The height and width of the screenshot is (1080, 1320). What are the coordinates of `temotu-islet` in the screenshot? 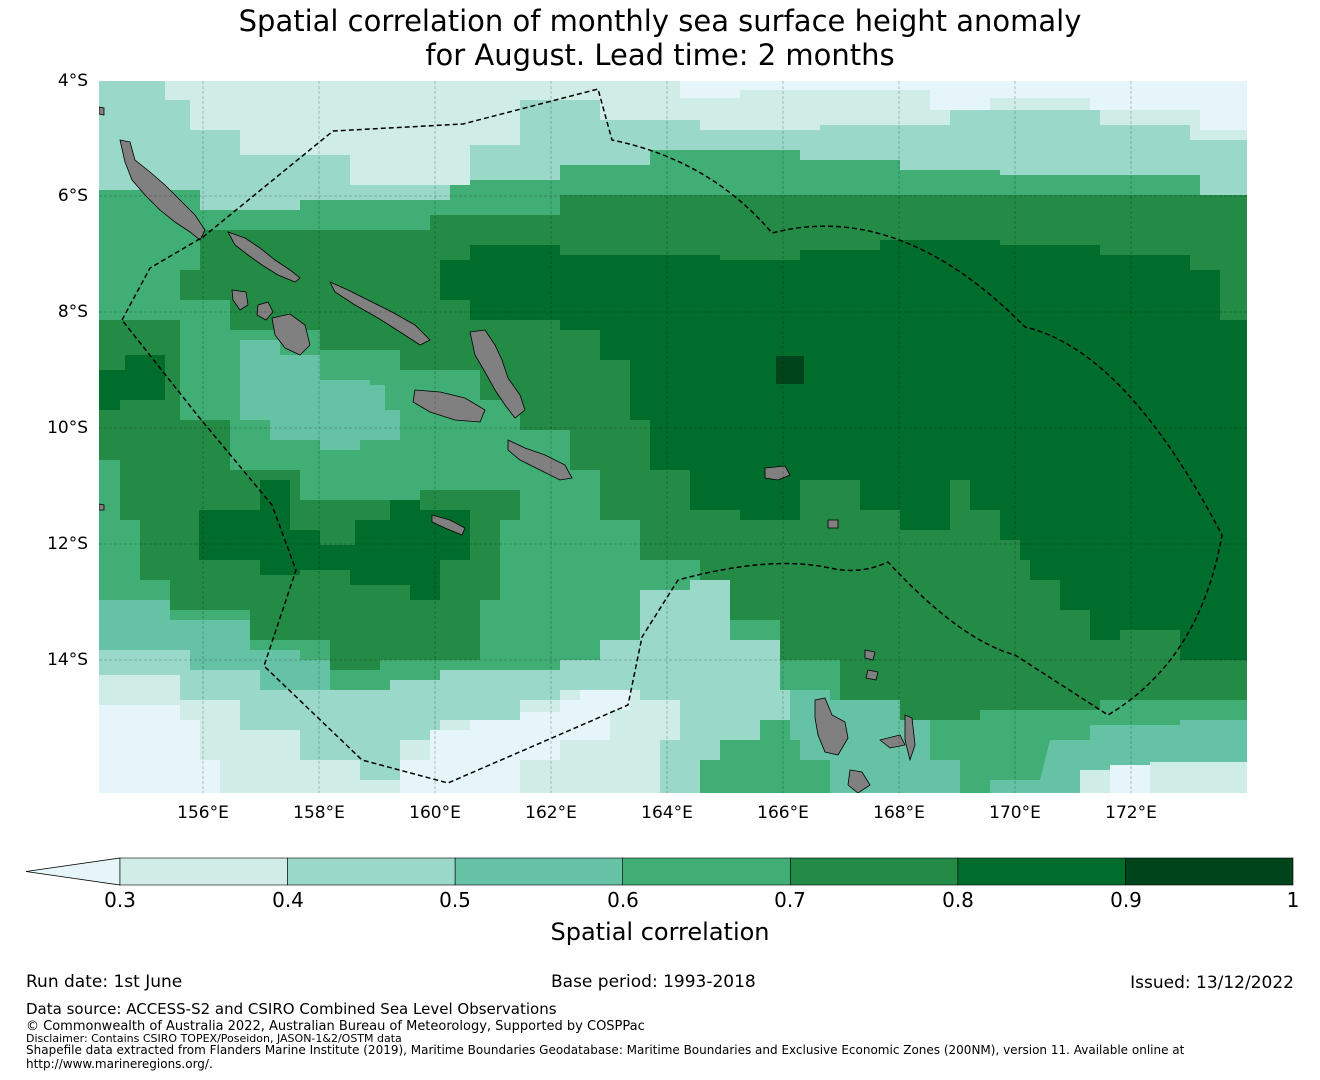 It's located at (833, 524).